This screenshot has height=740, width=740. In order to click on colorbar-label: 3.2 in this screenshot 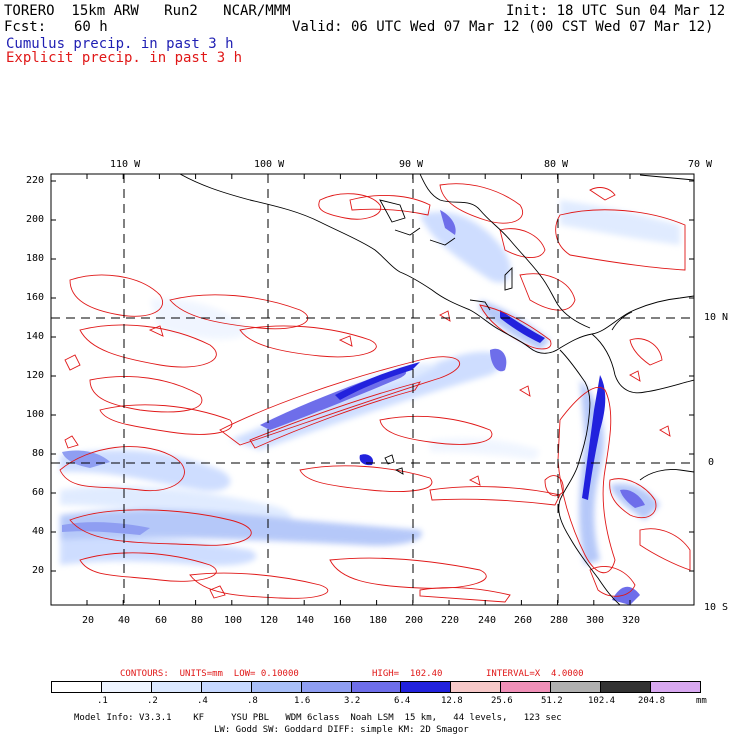, I will do `click(352, 701)`.